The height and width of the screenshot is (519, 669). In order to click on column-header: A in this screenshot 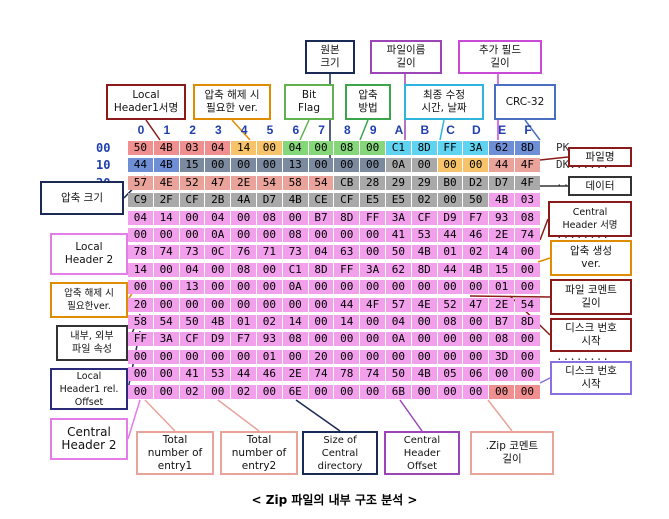, I will do `click(399, 130)`.